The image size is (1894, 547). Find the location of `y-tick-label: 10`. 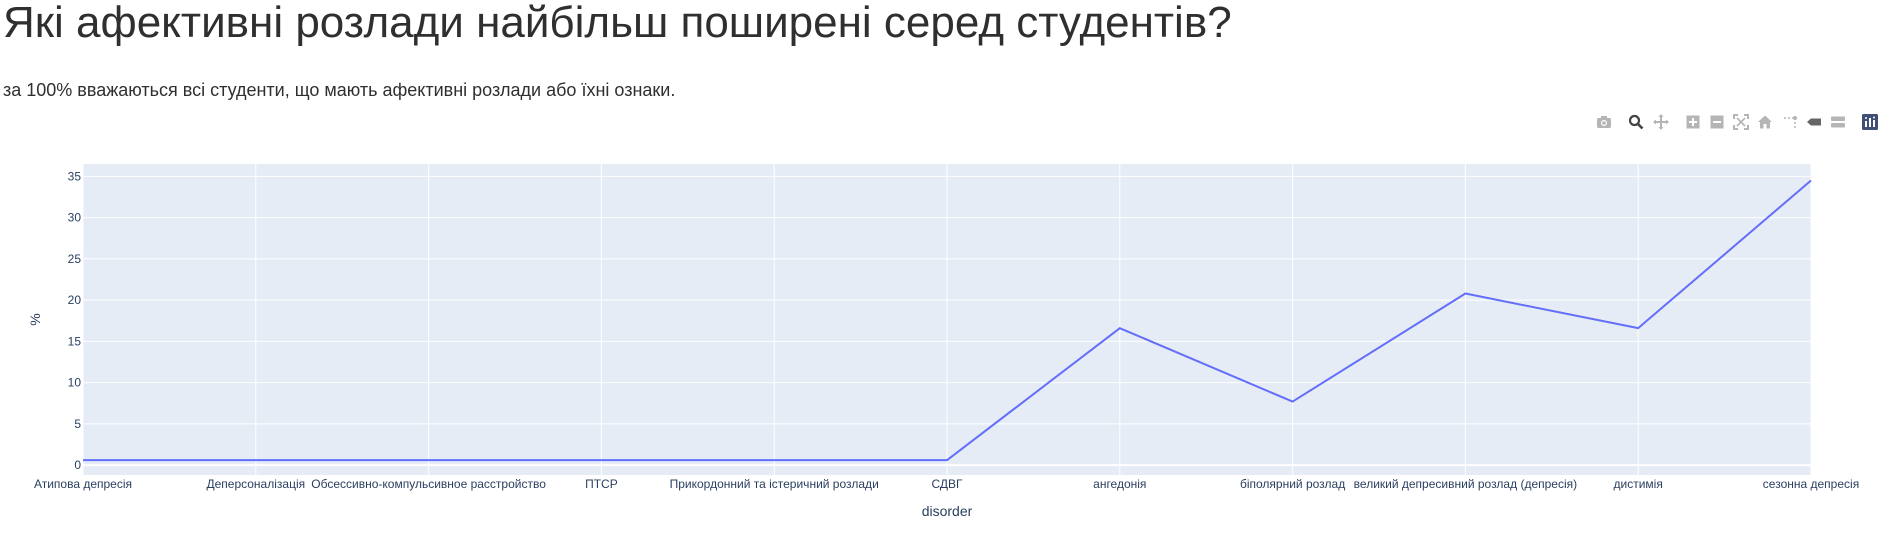

y-tick-label: 10 is located at coordinates (75, 383).